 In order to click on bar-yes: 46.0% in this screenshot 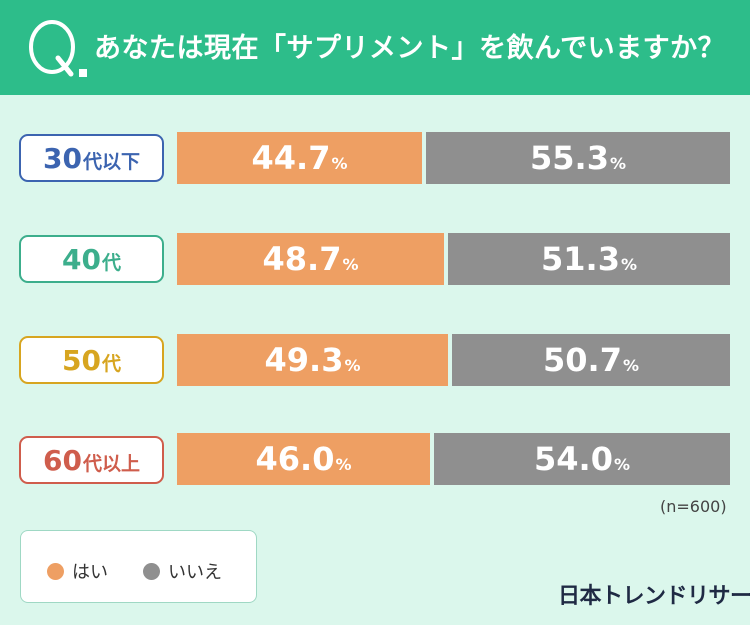, I will do `click(303, 459)`.